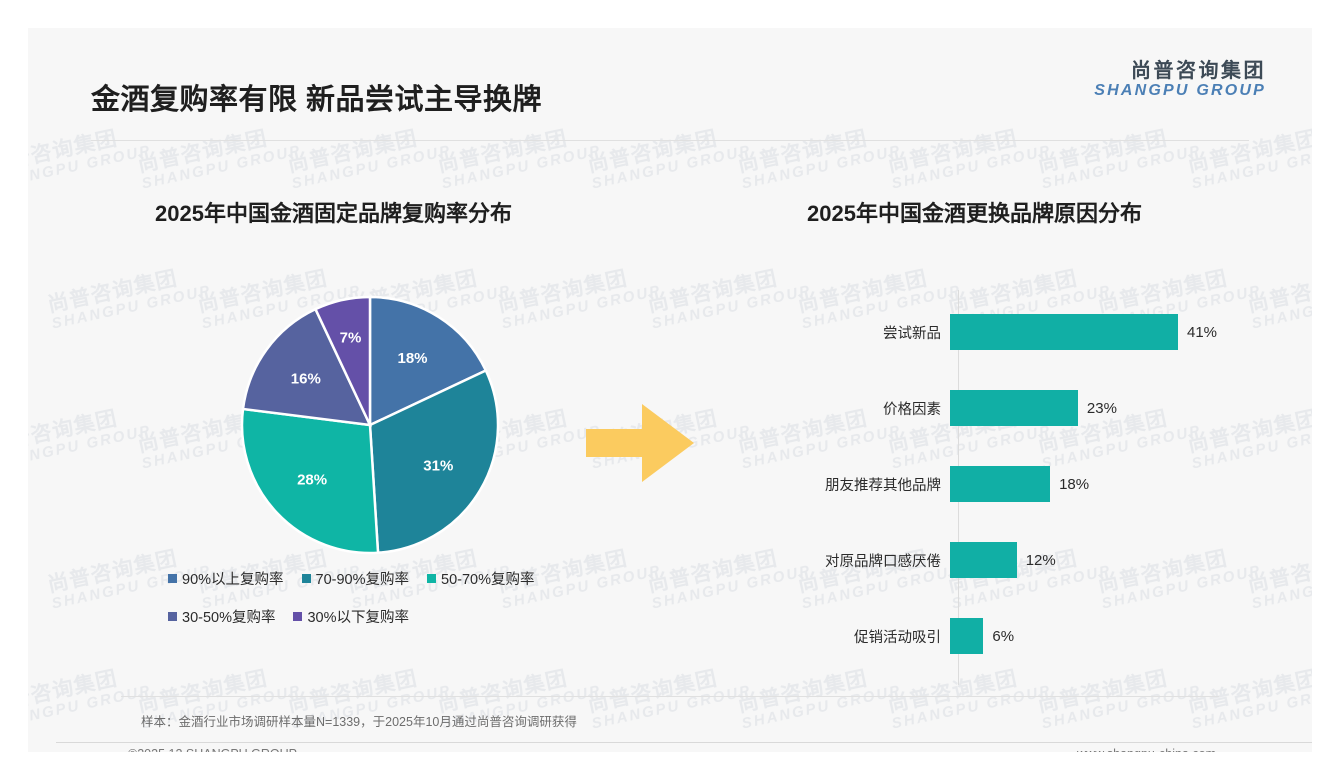 The width and height of the screenshot is (1340, 780). I want to click on bar-track: 18%, so click(1104, 484).